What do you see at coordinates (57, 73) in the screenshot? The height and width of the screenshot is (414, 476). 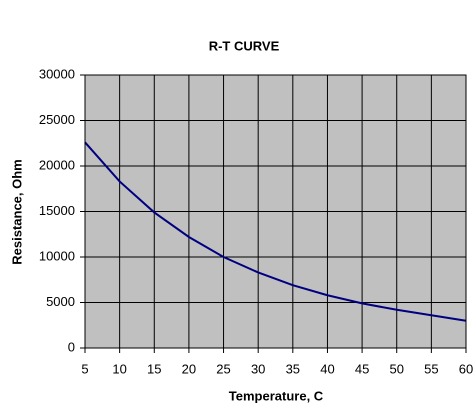 I see `y-tick-label: 30000` at bounding box center [57, 73].